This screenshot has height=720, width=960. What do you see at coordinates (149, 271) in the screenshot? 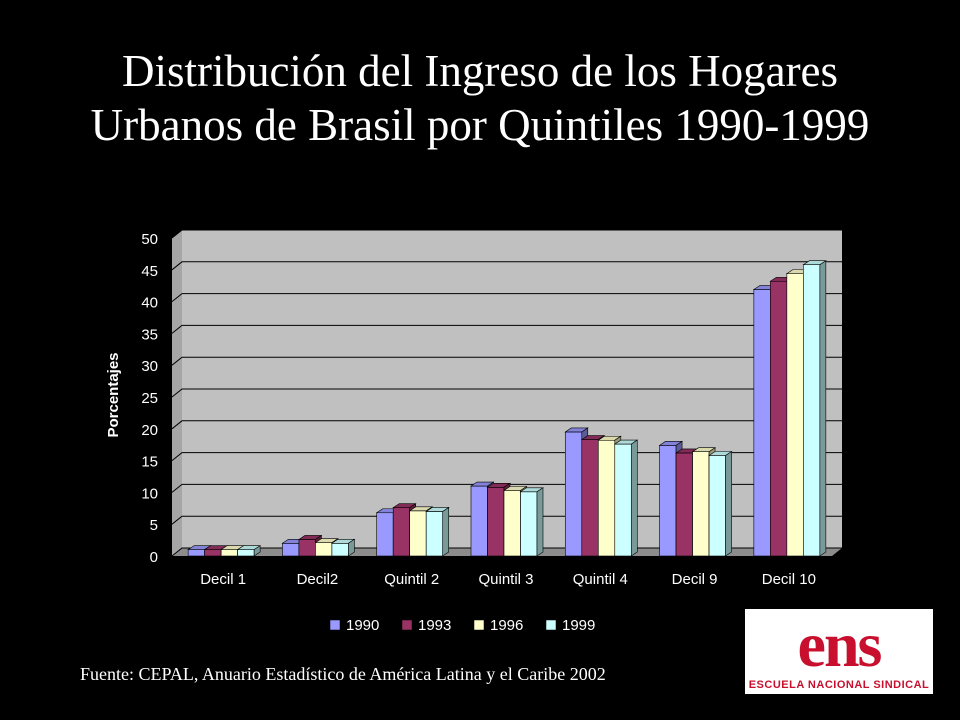
I see `y-tick-label: 45` at bounding box center [149, 271].